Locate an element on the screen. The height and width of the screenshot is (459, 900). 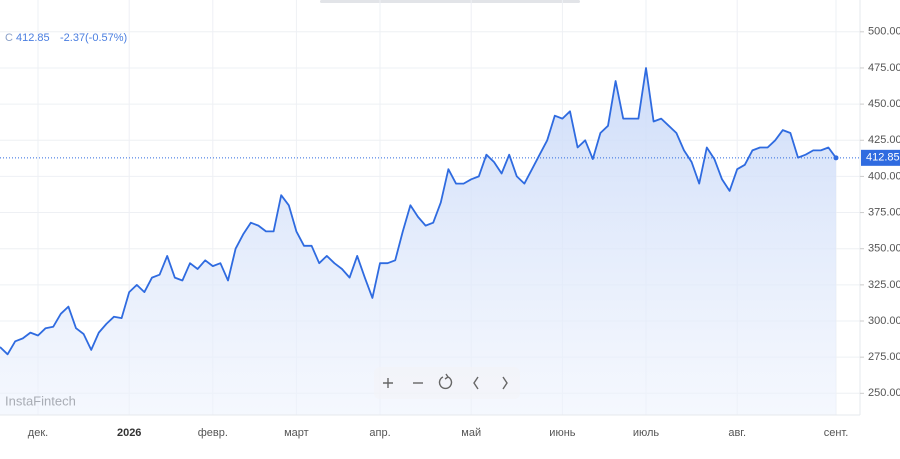
header: C 412.85 -2.37 (-0.57%) is located at coordinates (66, 38).